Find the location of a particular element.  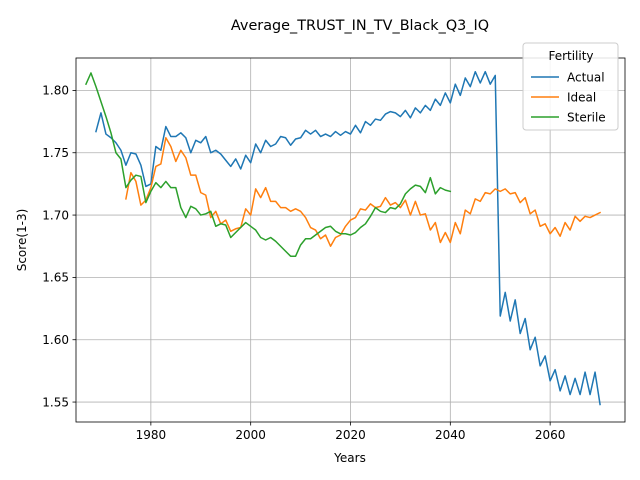

legend-label-ideal: Ideal is located at coordinates (581, 98).